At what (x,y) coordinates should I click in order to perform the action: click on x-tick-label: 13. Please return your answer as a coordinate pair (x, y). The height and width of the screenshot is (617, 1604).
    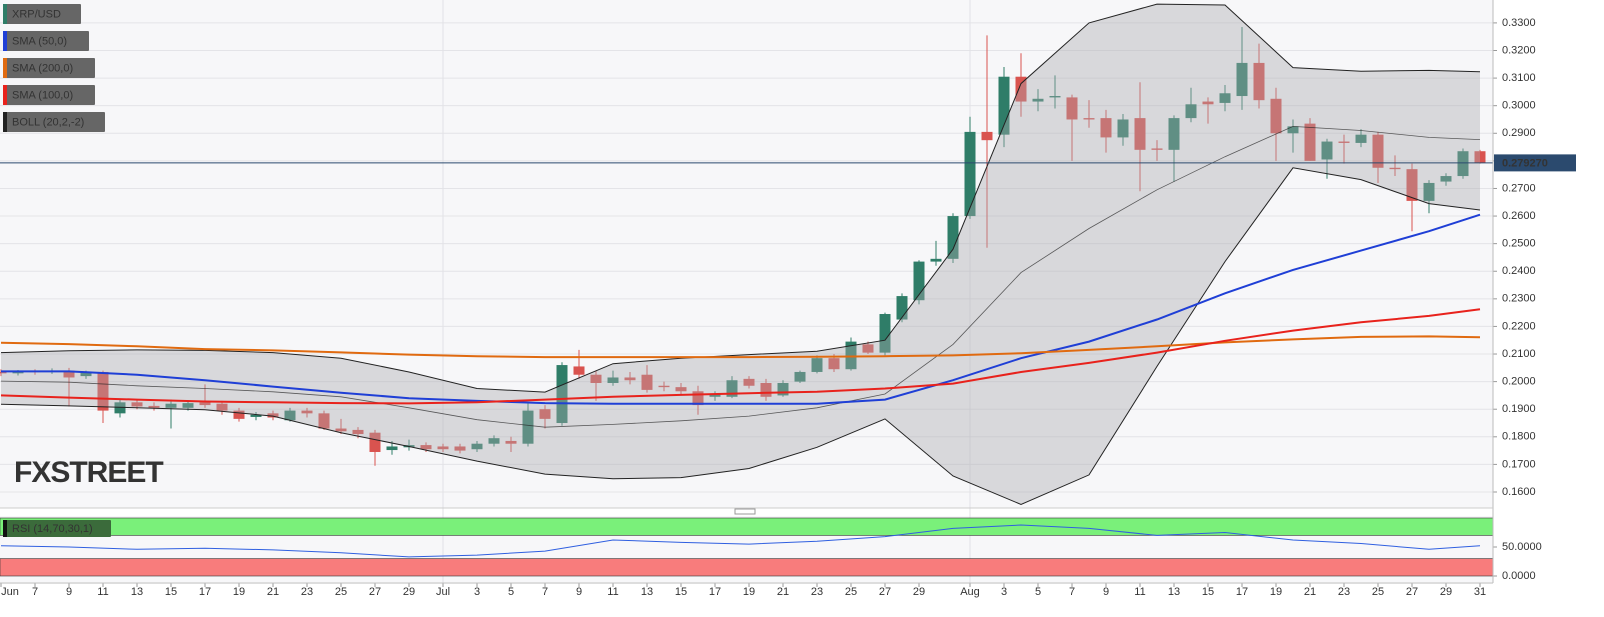
    Looking at the image, I should click on (647, 592).